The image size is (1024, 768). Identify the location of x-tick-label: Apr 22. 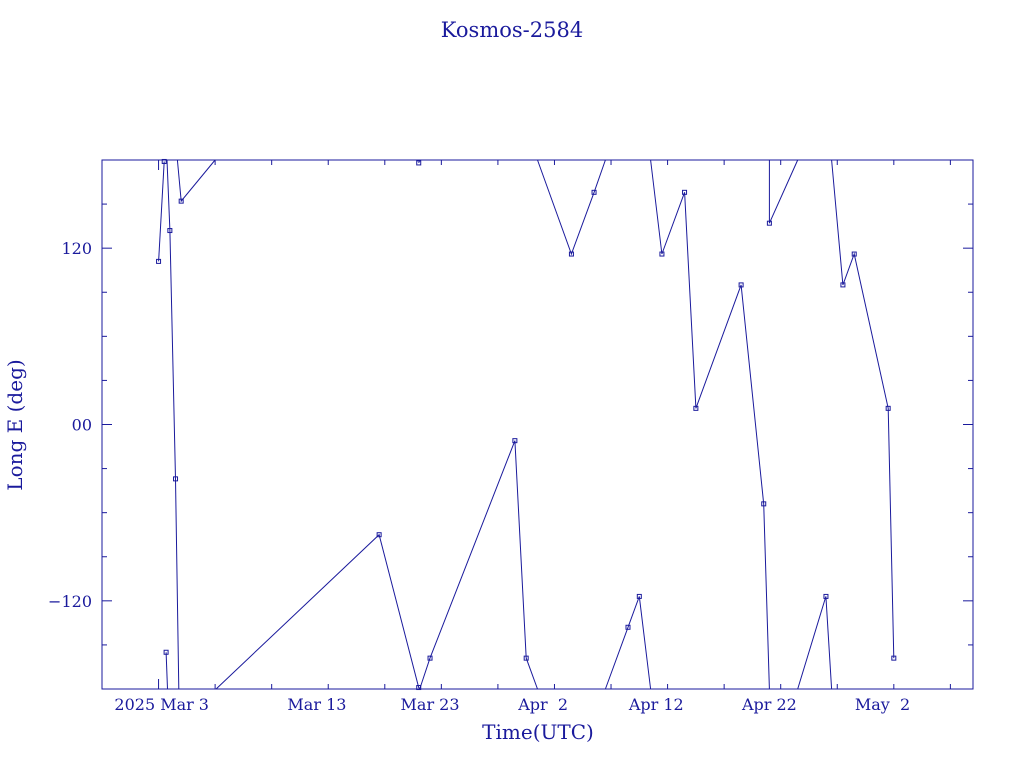
(769, 704).